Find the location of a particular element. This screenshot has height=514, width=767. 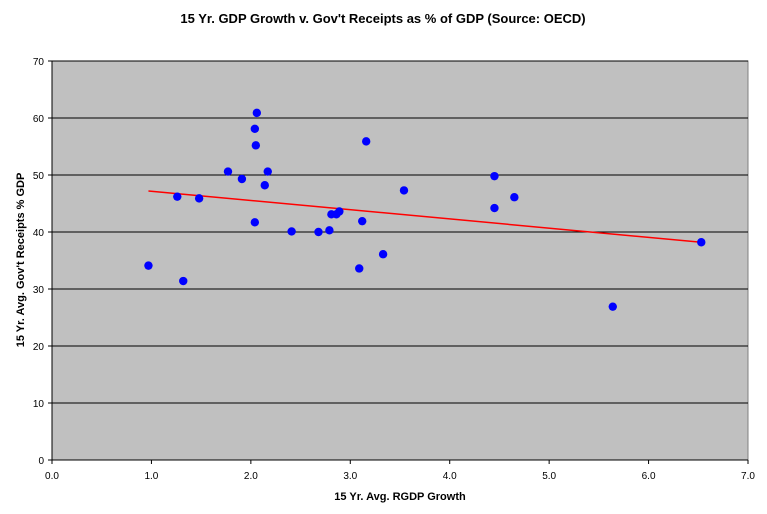

y-tick-label: 60 is located at coordinates (39, 119).